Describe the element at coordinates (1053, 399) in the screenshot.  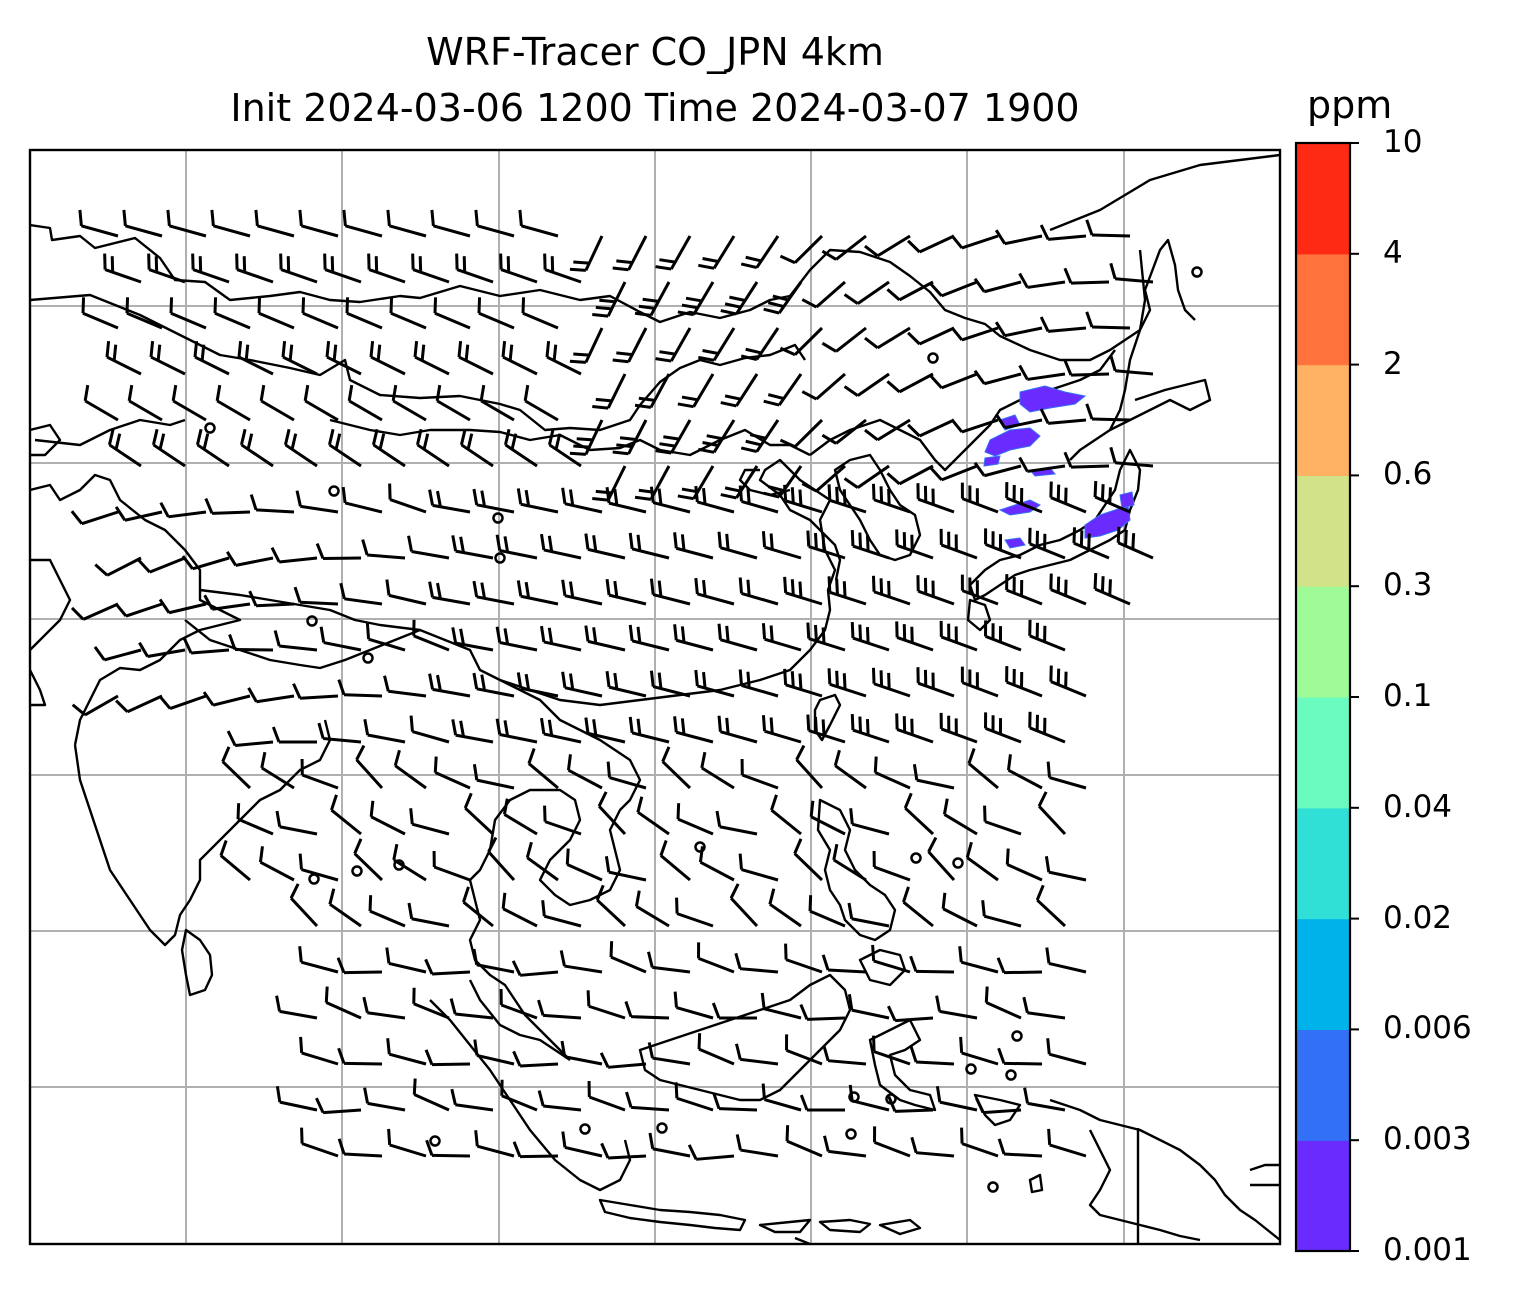
I see `tracer-plume` at that location.